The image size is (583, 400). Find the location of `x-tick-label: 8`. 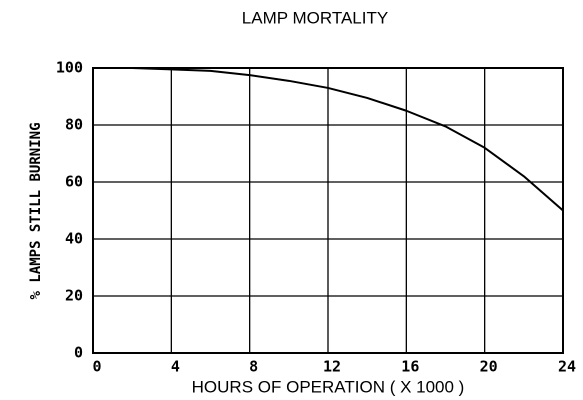

x-tick-label: 8 is located at coordinates (253, 367).